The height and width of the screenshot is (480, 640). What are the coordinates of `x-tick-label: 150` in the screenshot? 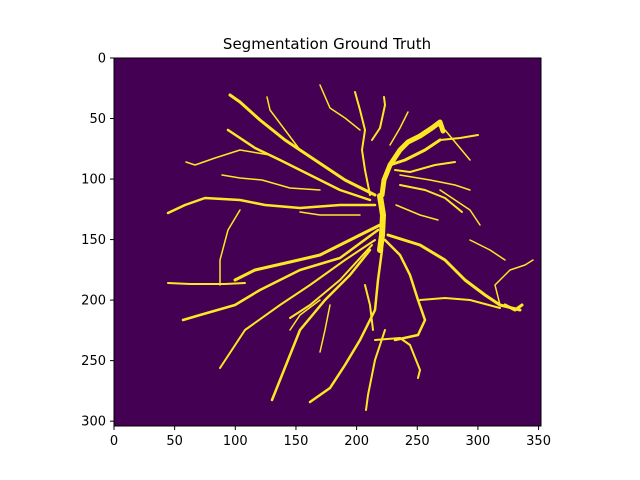 It's located at (296, 441).